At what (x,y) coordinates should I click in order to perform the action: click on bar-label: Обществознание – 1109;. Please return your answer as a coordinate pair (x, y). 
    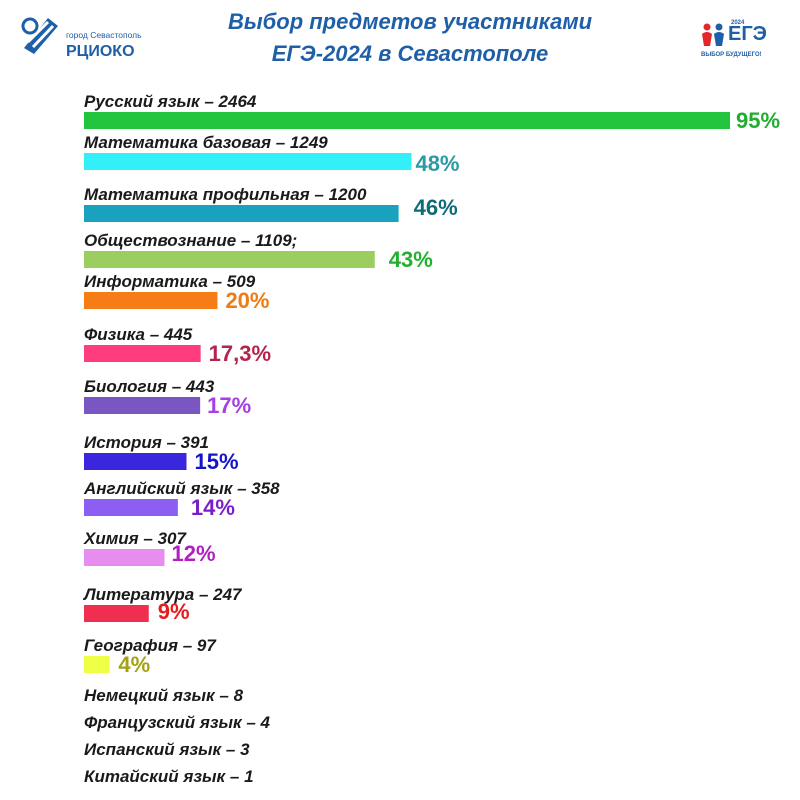
    Looking at the image, I should click on (190, 240).